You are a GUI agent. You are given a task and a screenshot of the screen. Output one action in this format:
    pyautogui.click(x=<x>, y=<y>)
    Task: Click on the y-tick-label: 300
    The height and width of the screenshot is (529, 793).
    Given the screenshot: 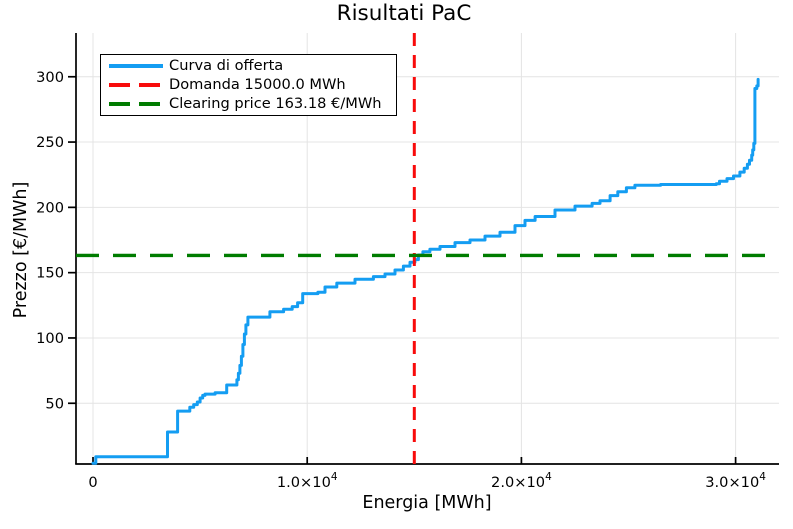 What is the action you would take?
    pyautogui.click(x=50, y=77)
    